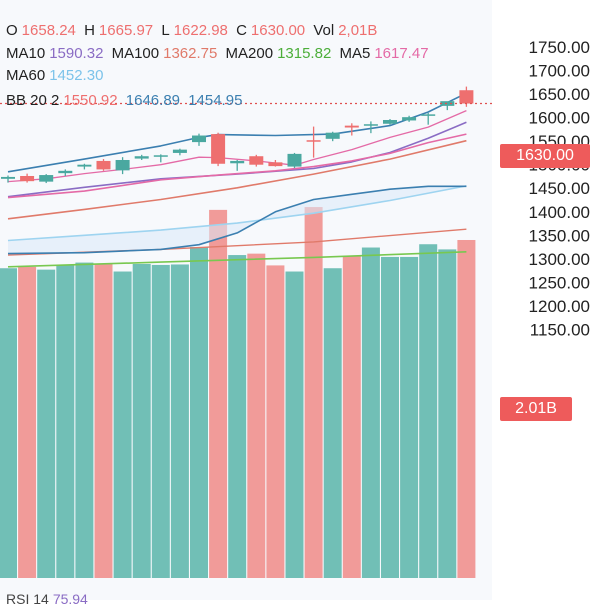  Describe the element at coordinates (165, 30) in the screenshot. I see `low-label: L` at that location.